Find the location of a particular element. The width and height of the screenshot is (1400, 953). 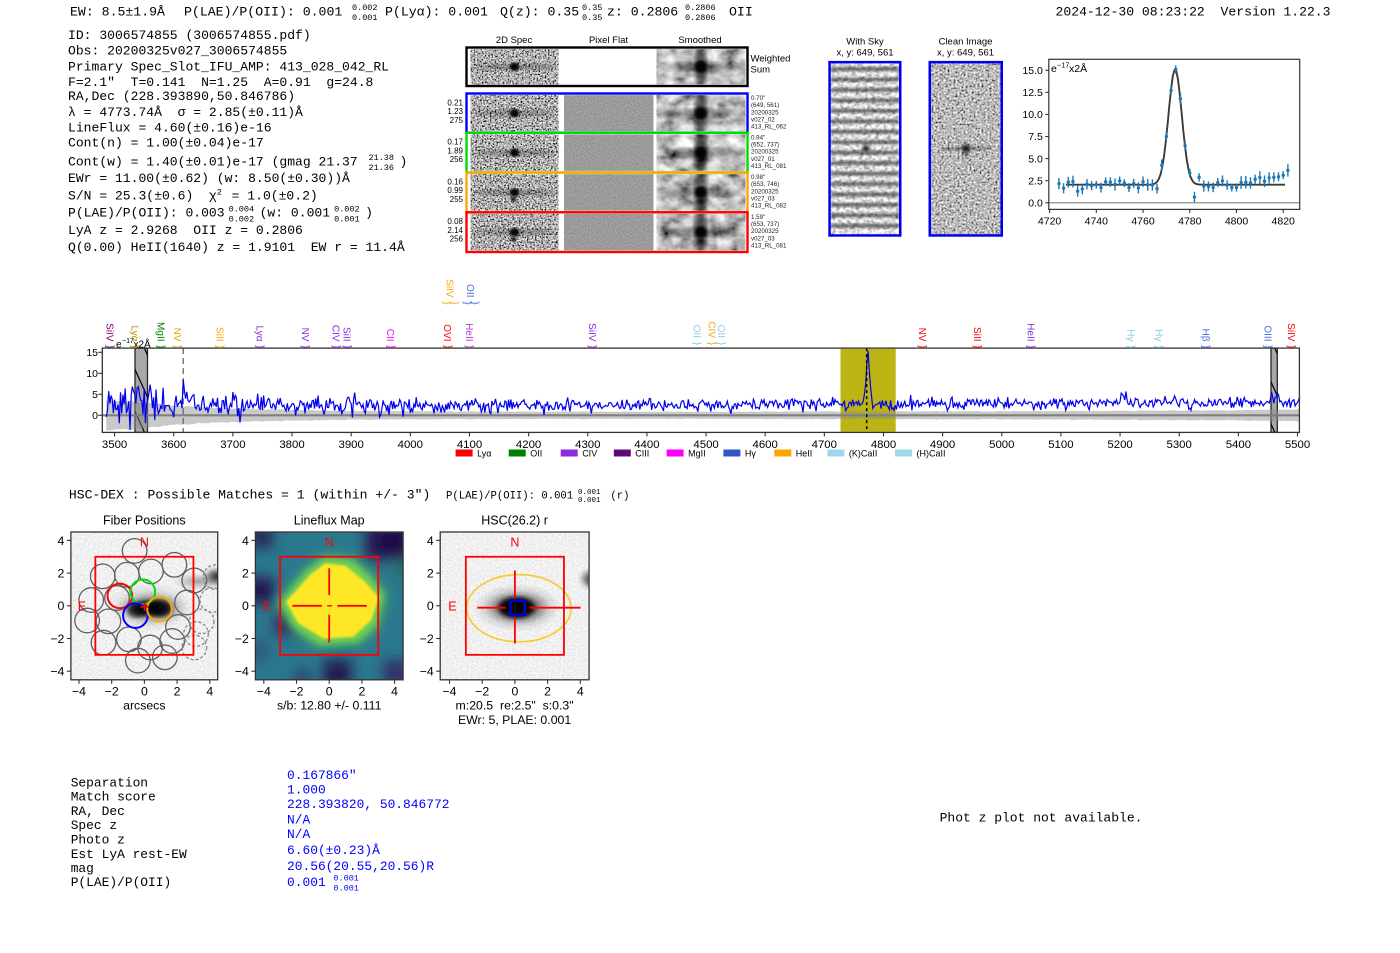

svg-text: Separation is located at coordinates (109, 782).